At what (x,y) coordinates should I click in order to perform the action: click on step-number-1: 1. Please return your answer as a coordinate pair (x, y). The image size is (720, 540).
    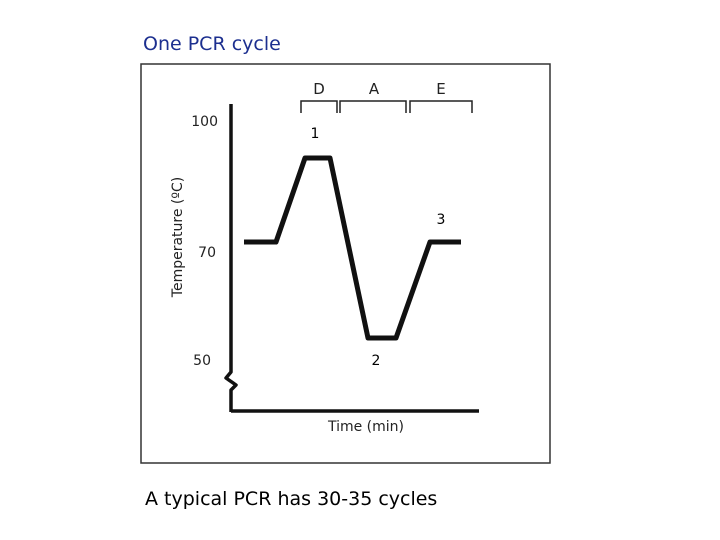
    Looking at the image, I should click on (315, 134).